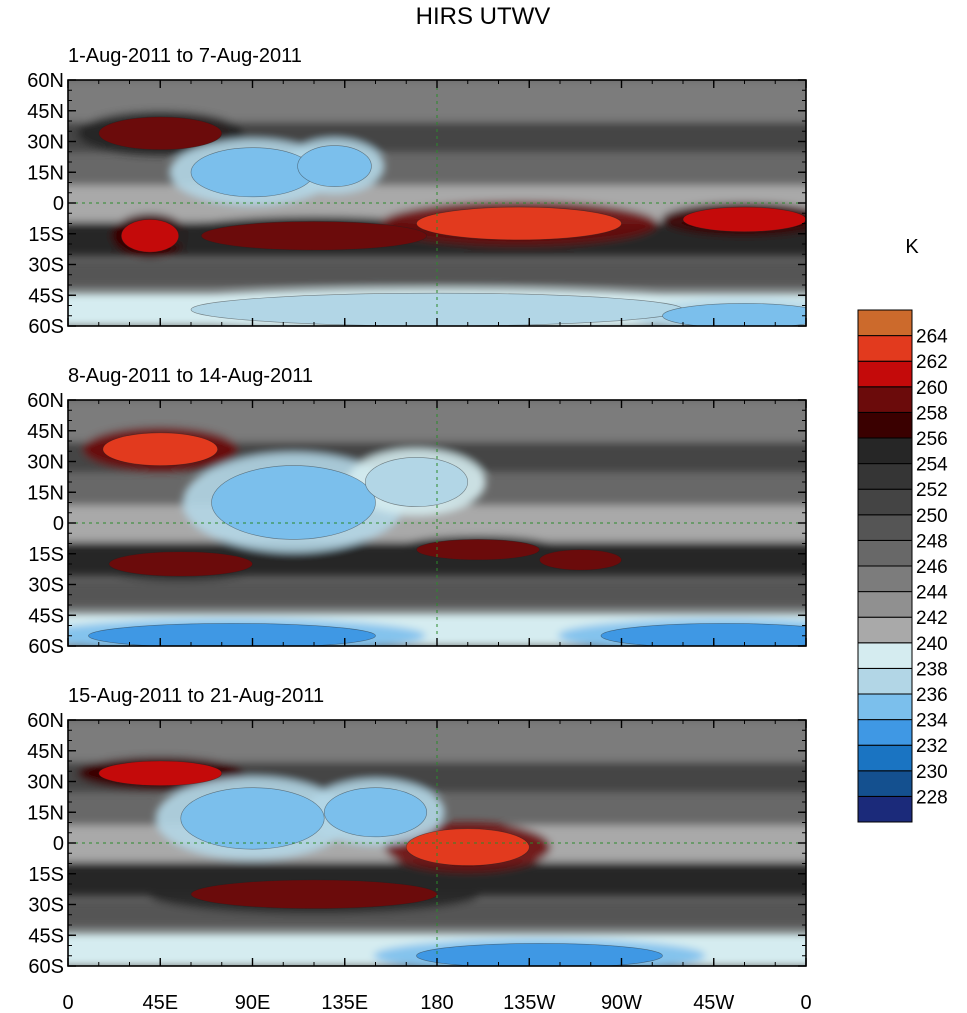  I want to click on colorbar-label: 234, so click(932, 721).